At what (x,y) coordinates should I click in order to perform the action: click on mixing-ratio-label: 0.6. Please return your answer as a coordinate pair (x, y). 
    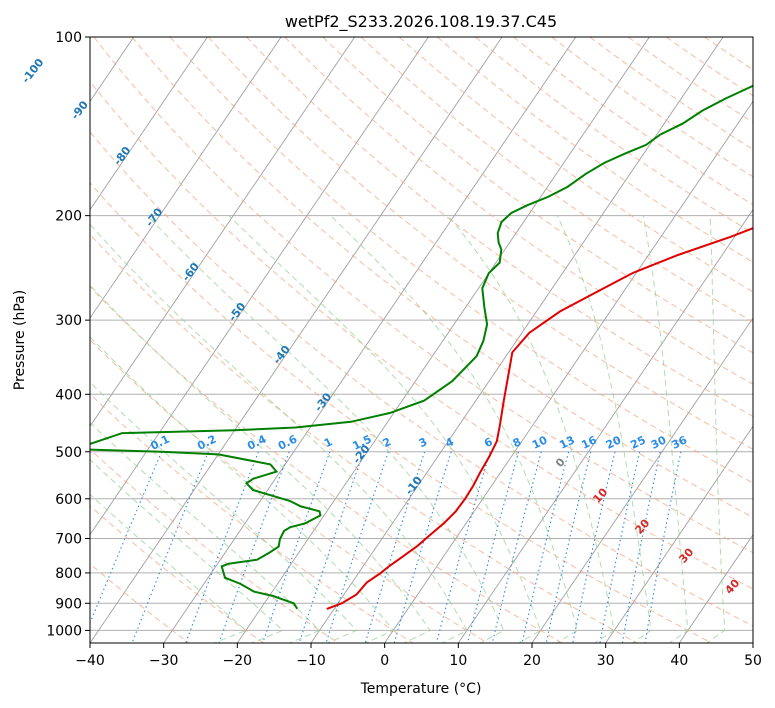
    Looking at the image, I should click on (288, 442).